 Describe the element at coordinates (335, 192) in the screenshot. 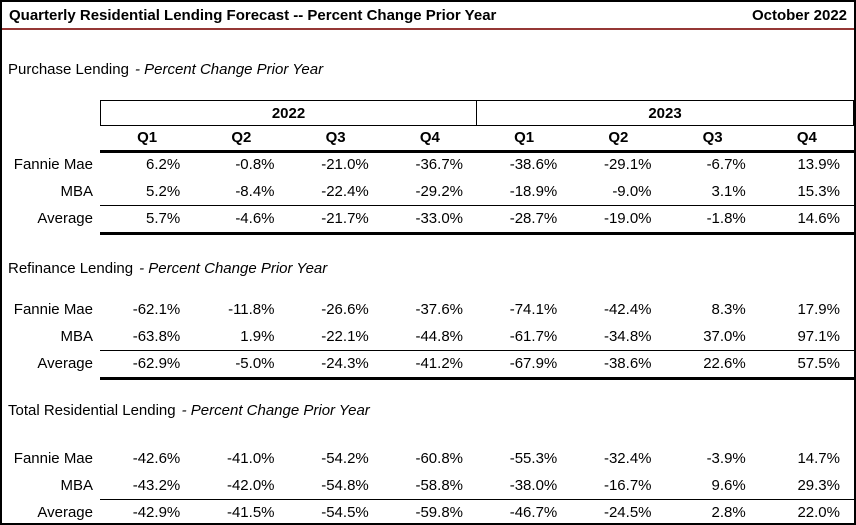

I see `value-cell: -22.4%` at that location.